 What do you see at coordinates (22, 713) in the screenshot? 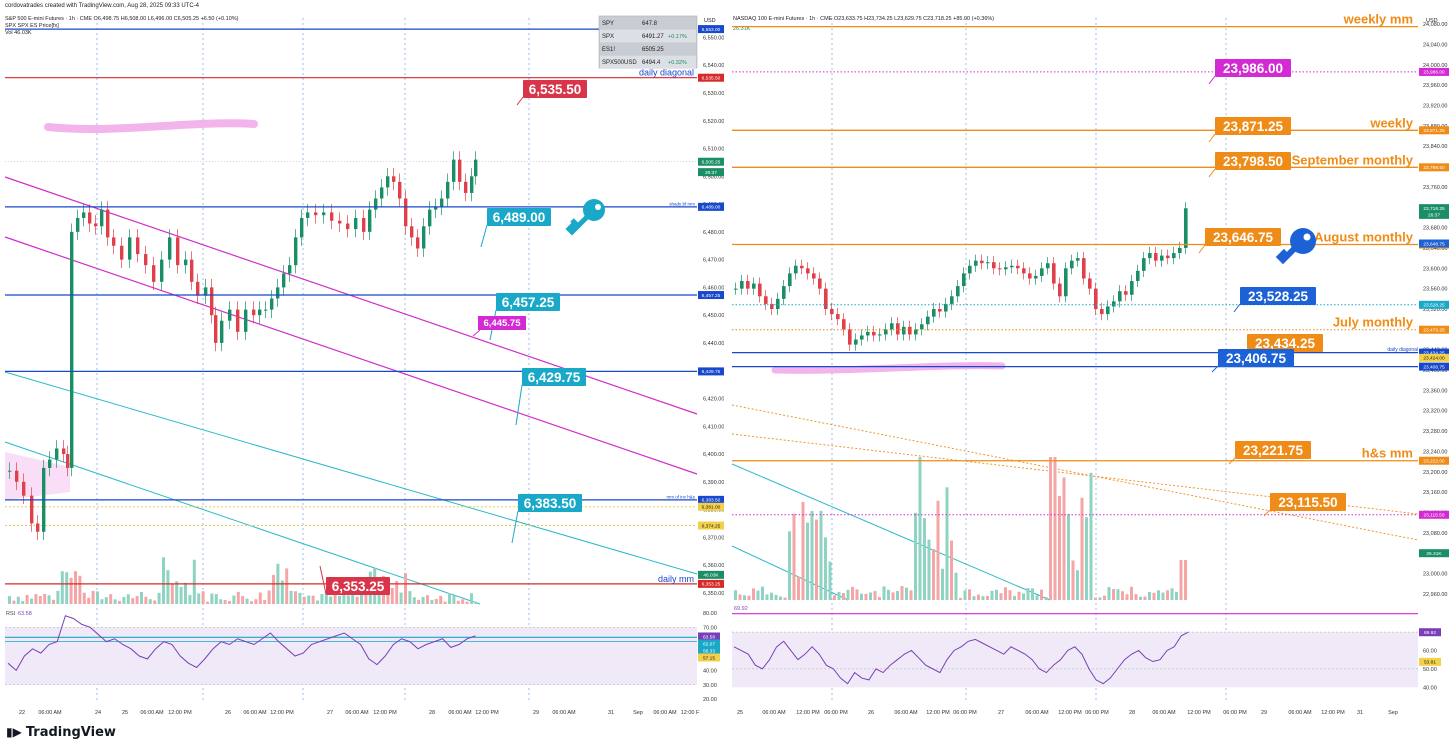
I see `x-tick: 22` at bounding box center [22, 713].